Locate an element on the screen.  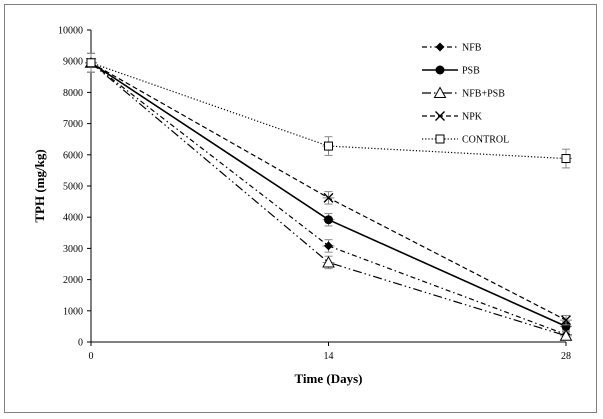
legend-label: NFB+PSB is located at coordinates (483, 94).